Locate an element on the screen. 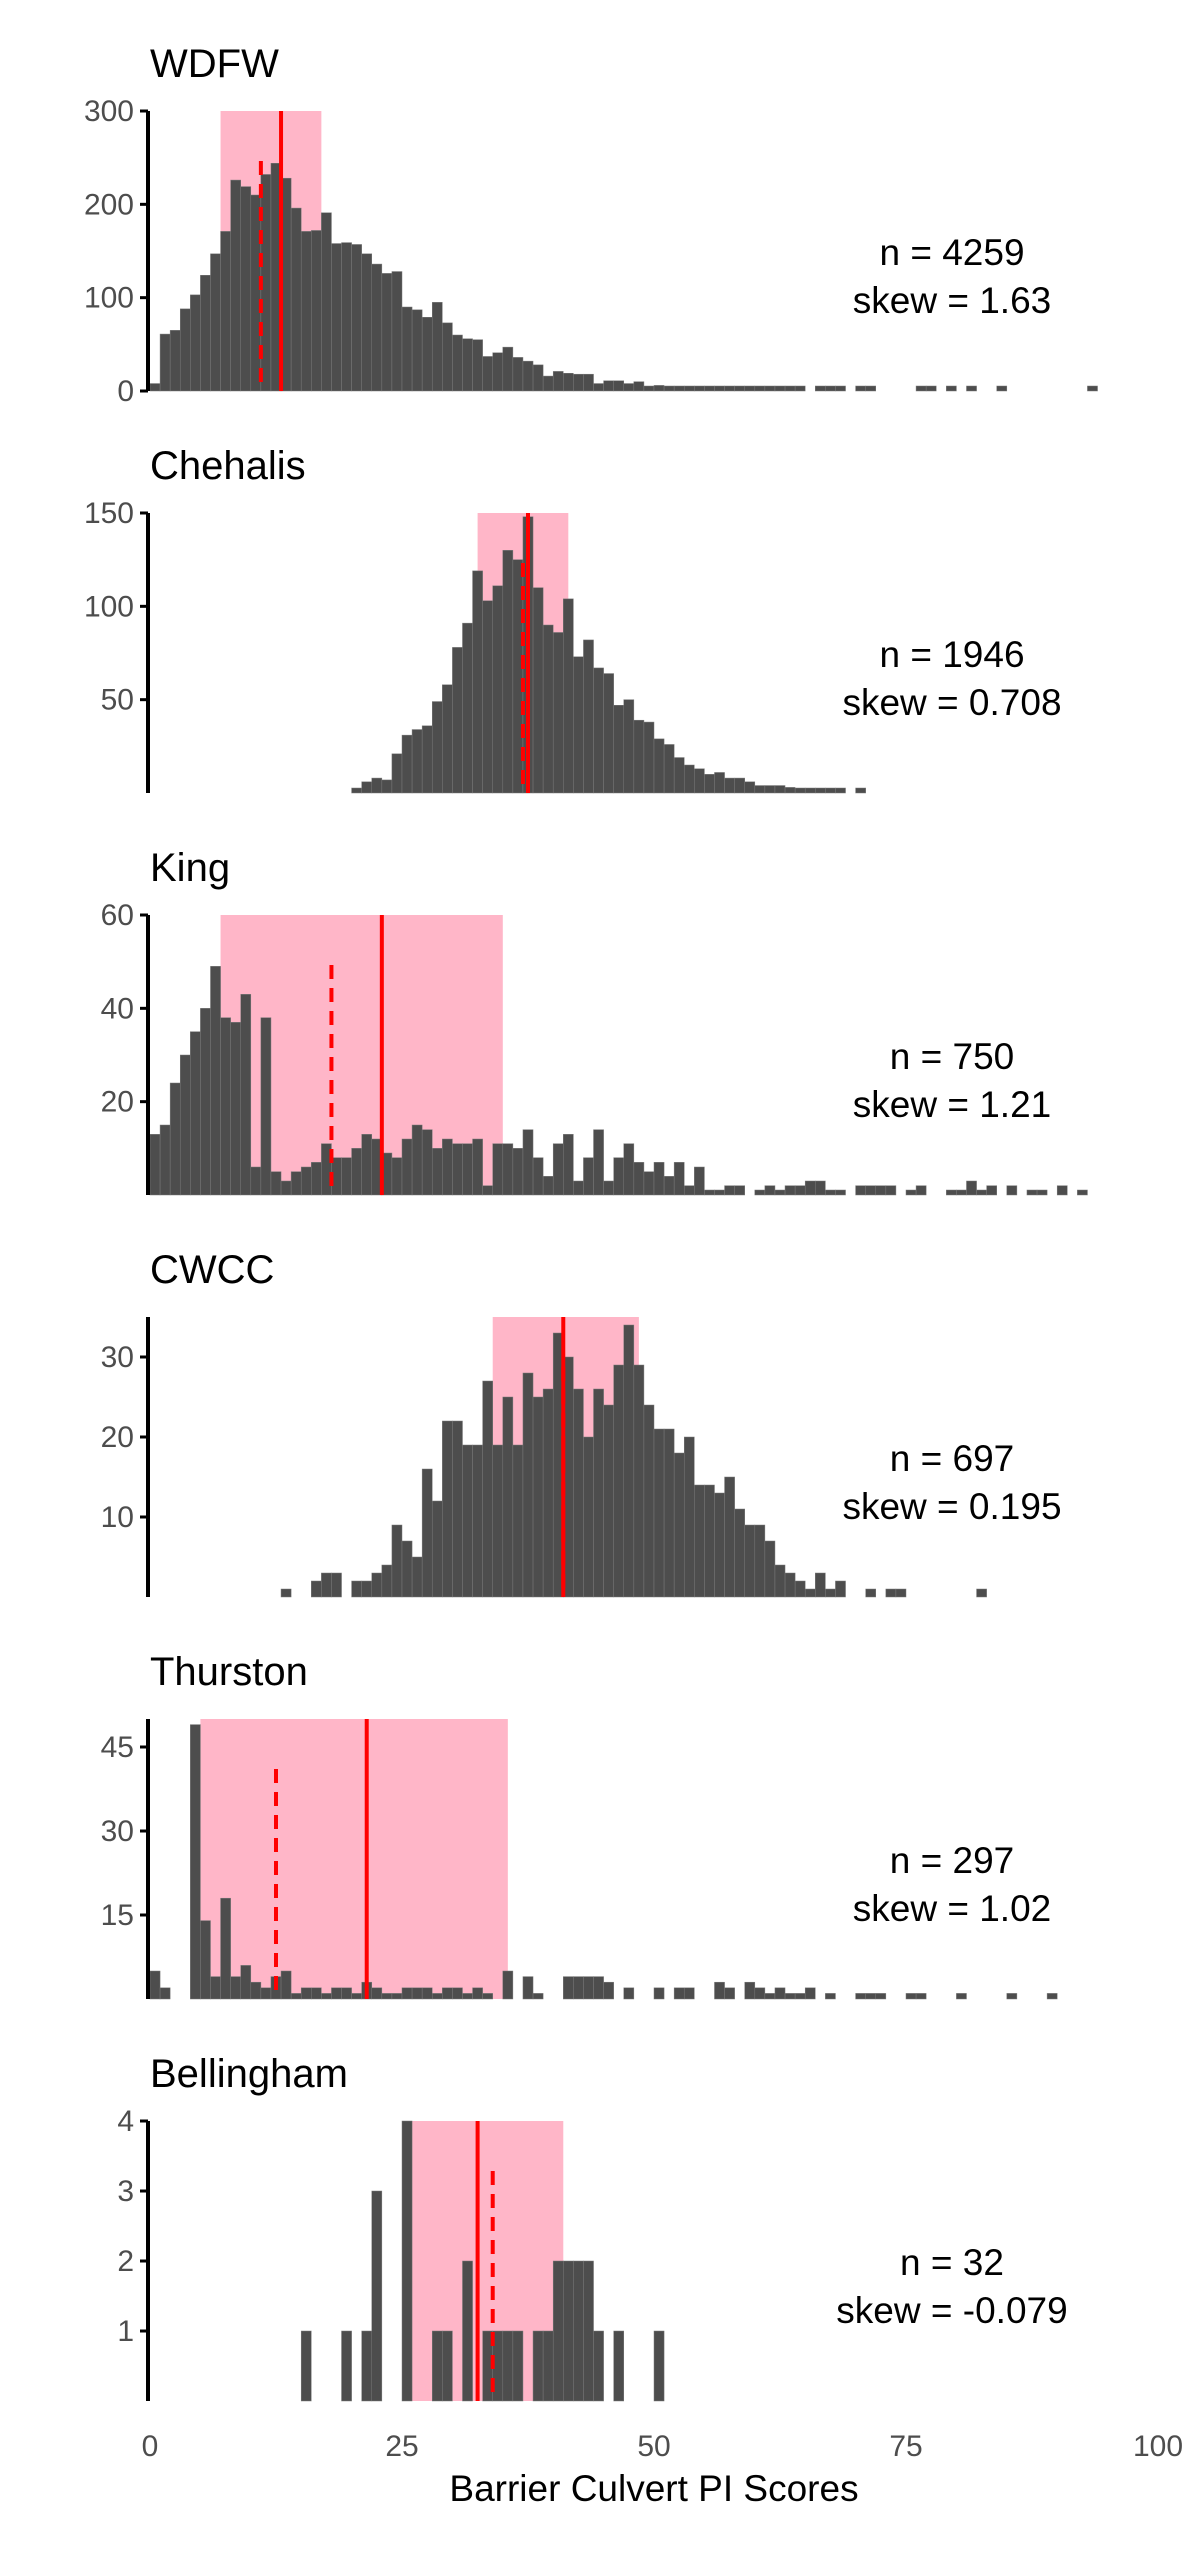 The height and width of the screenshot is (2550, 1200). x-axis-label: Barrier Culvert PI Scores is located at coordinates (653, 2488).